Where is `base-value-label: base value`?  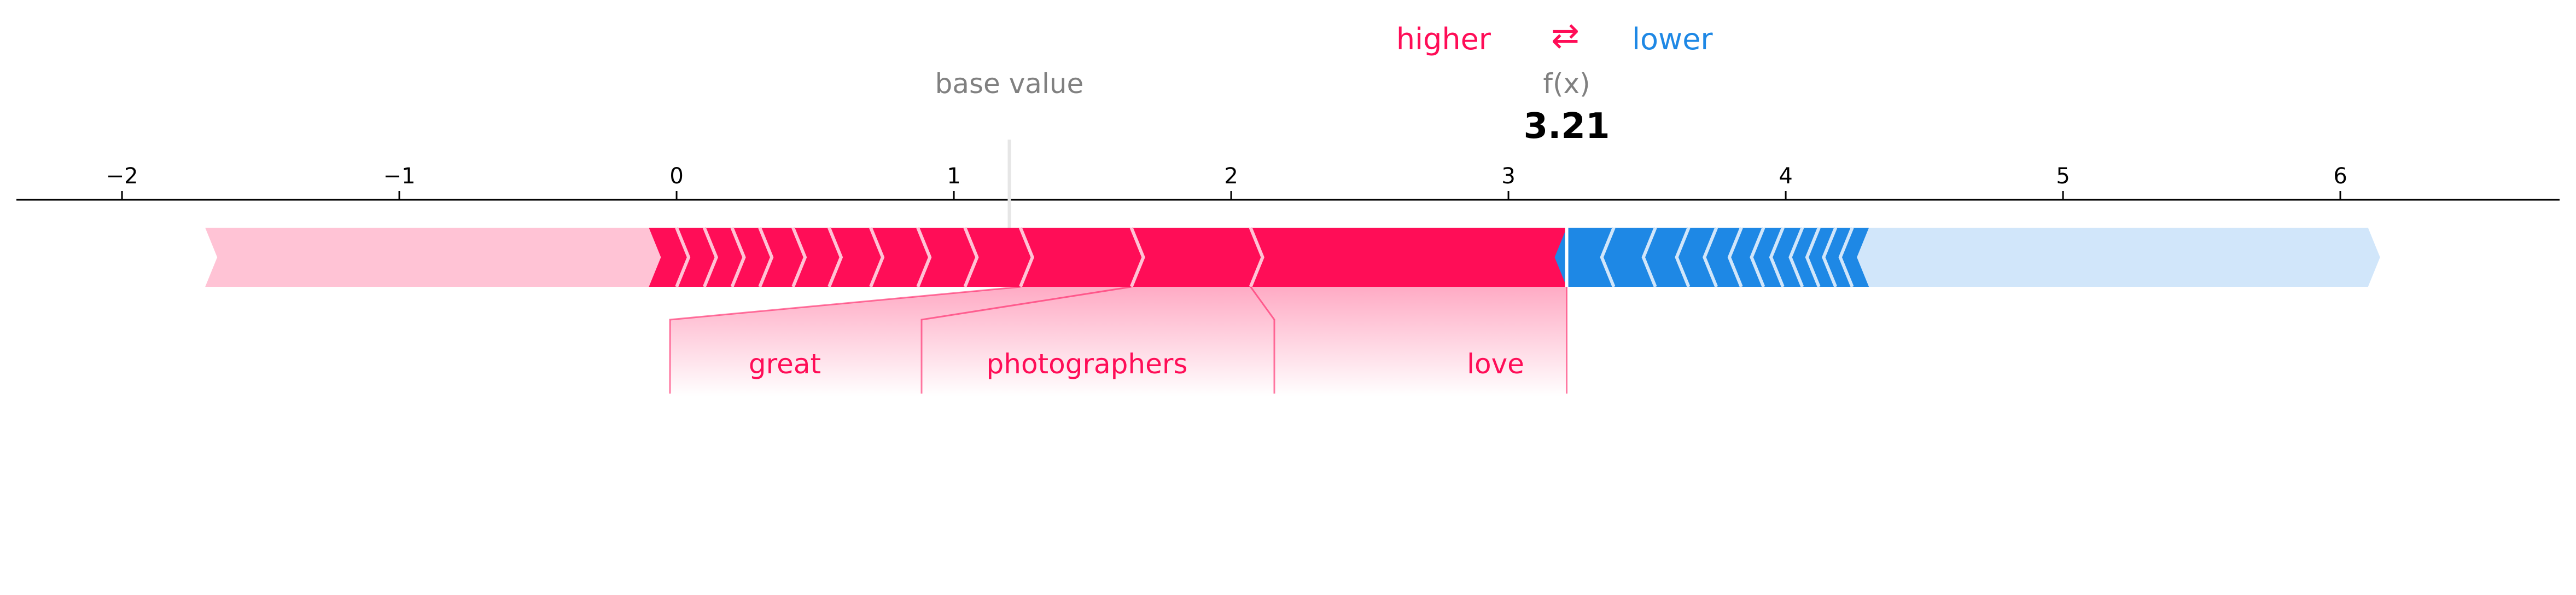
base-value-label: base value is located at coordinates (1009, 84).